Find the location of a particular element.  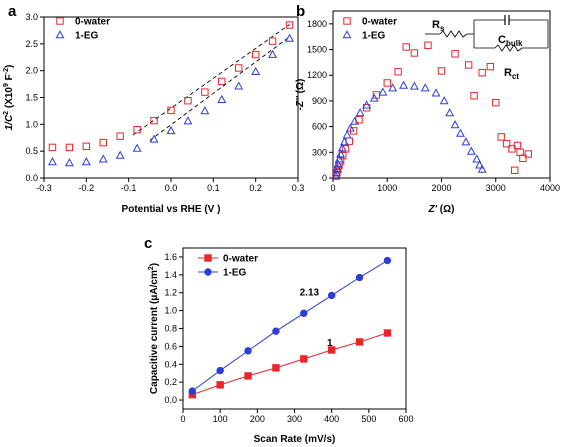

x-axis-label: Potential vs RHE (V ) is located at coordinates (171, 209).